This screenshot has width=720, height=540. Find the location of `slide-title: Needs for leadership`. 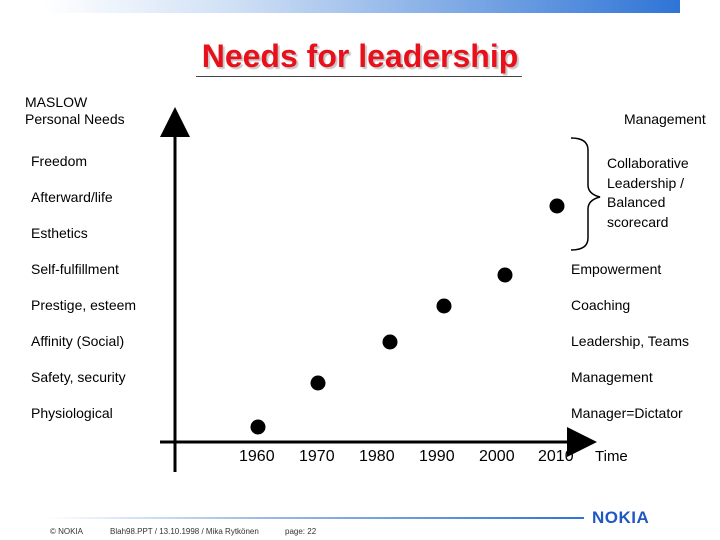

slide-title: Needs for leadership is located at coordinates (360, 56).